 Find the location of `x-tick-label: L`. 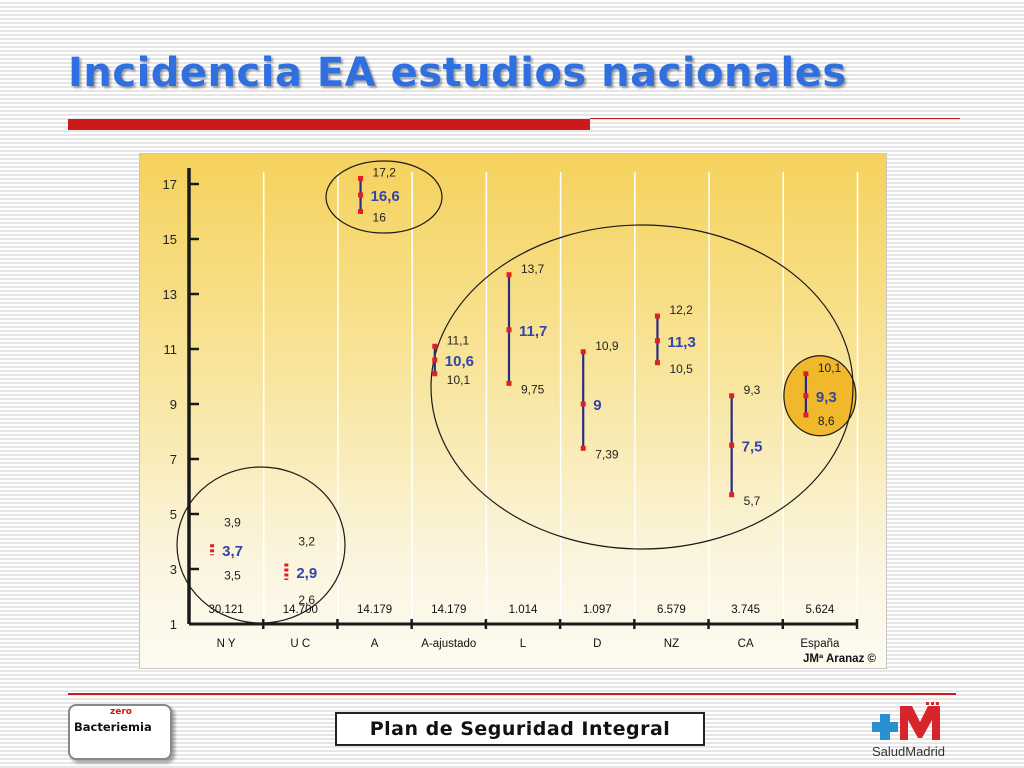

x-tick-label: L is located at coordinates (523, 644).